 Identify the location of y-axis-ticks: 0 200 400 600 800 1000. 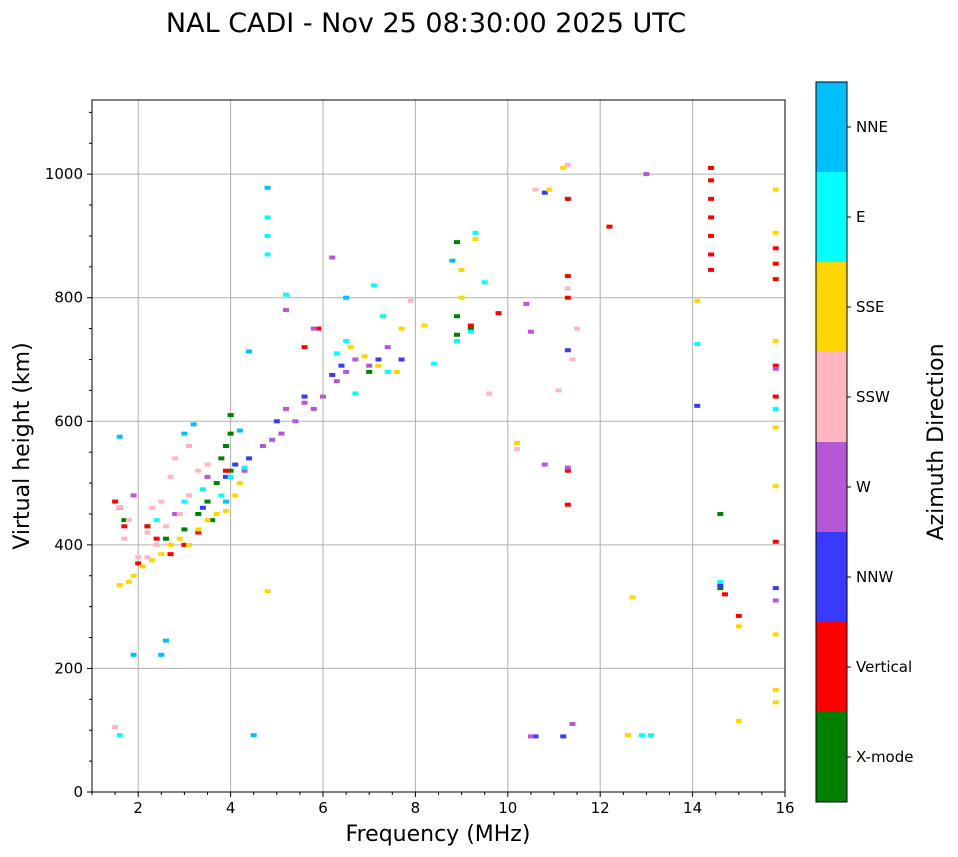
(68, 456).